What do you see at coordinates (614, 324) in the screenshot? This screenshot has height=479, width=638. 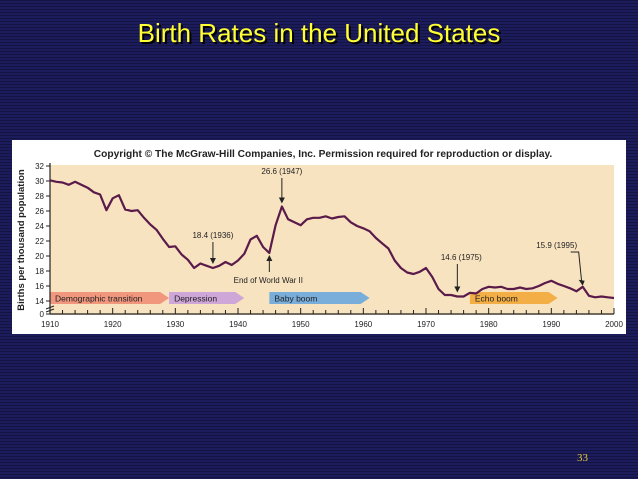 I see `x-tick-label: 2000` at bounding box center [614, 324].